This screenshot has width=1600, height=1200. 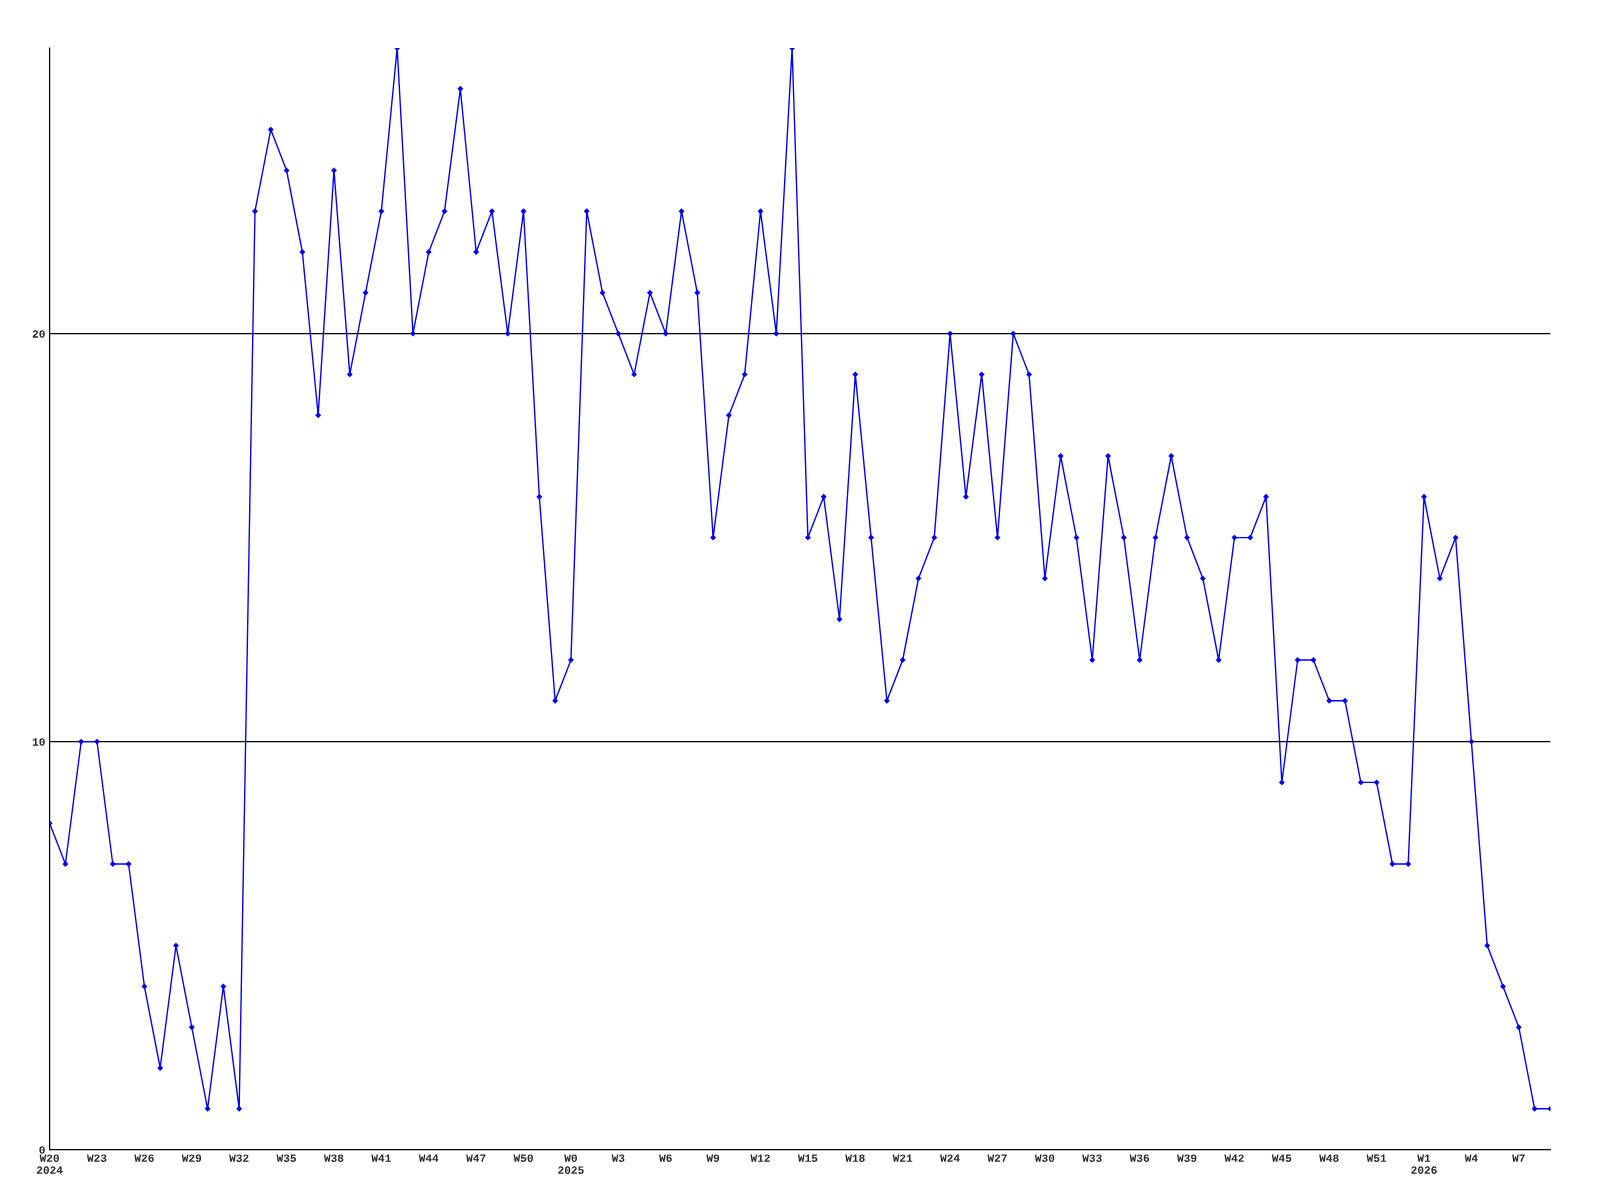 What do you see at coordinates (760, 1158) in the screenshot?
I see `x-tick-label: W12` at bounding box center [760, 1158].